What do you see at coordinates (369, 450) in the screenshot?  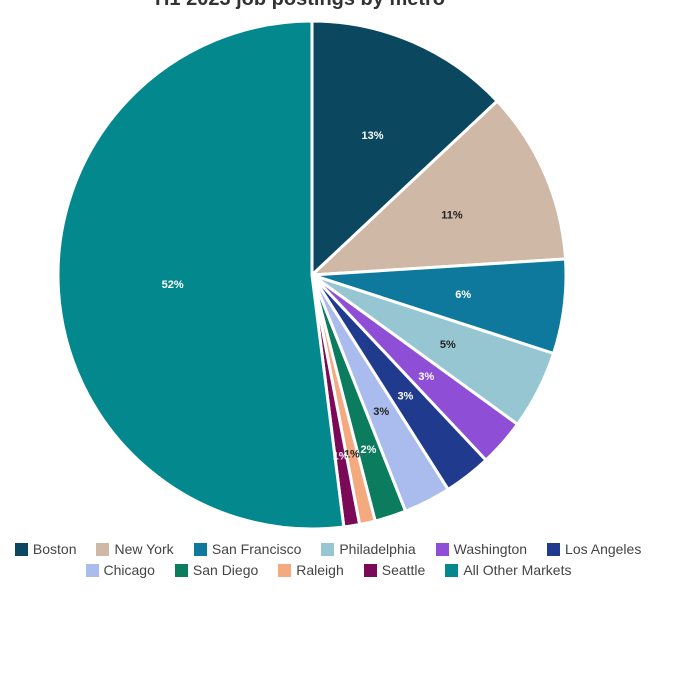 I see `slice-label-san-diego: 2%` at bounding box center [369, 450].